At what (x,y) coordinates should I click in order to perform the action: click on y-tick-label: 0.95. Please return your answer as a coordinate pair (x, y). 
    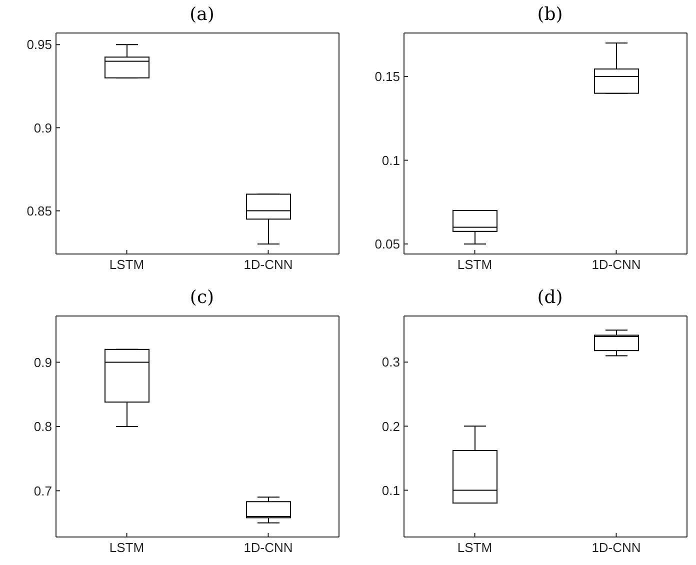
    Looking at the image, I should click on (39, 44).